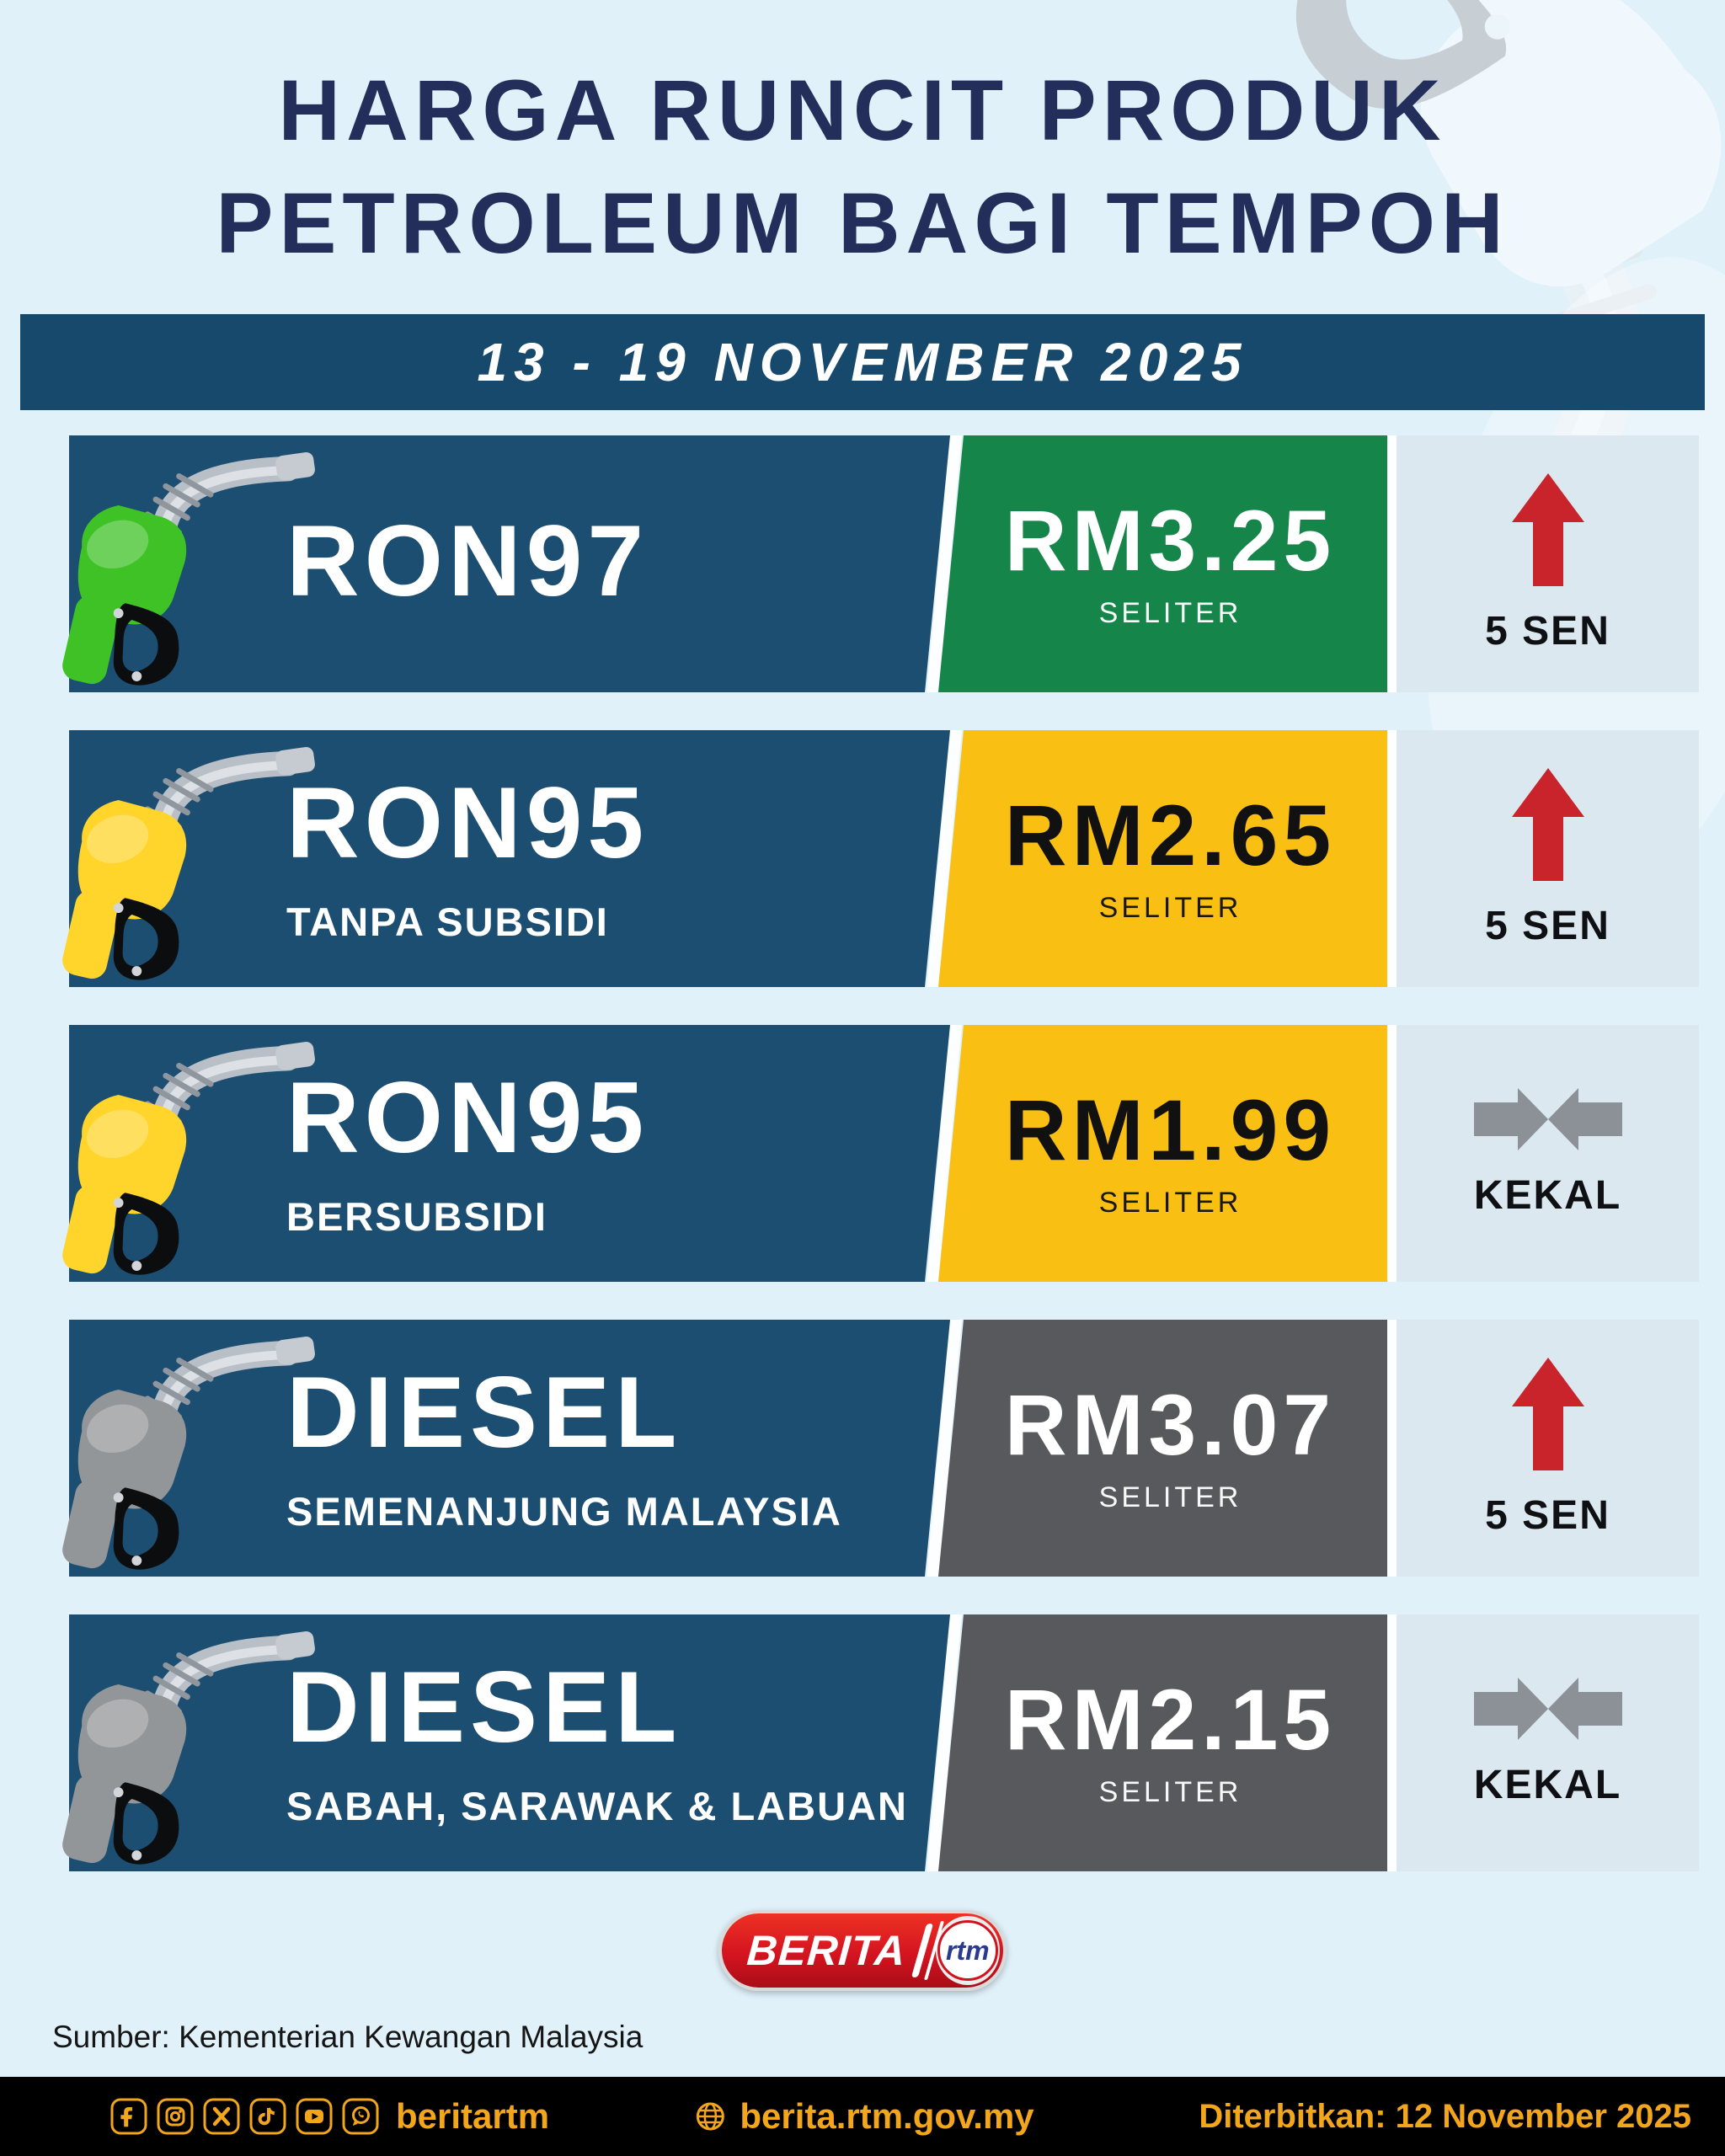  I want to click on logo-swoosh, so click(922, 1950).